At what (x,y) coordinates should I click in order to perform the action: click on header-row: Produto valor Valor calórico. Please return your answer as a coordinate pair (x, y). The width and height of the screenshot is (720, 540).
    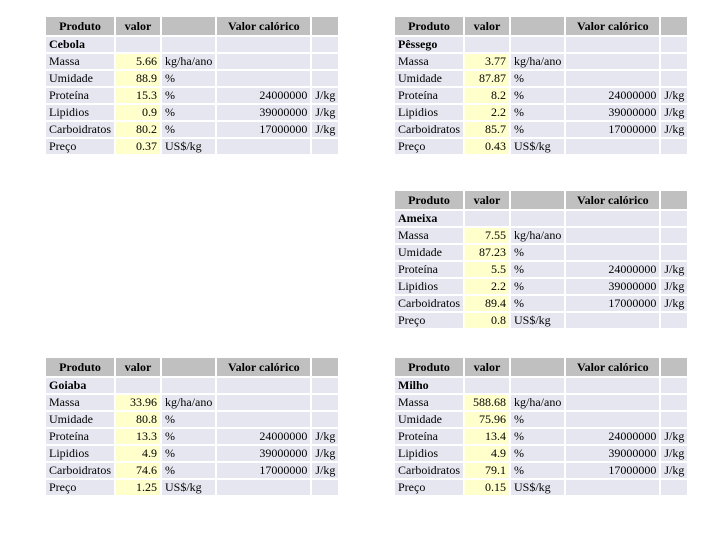
    Looking at the image, I should click on (192, 26).